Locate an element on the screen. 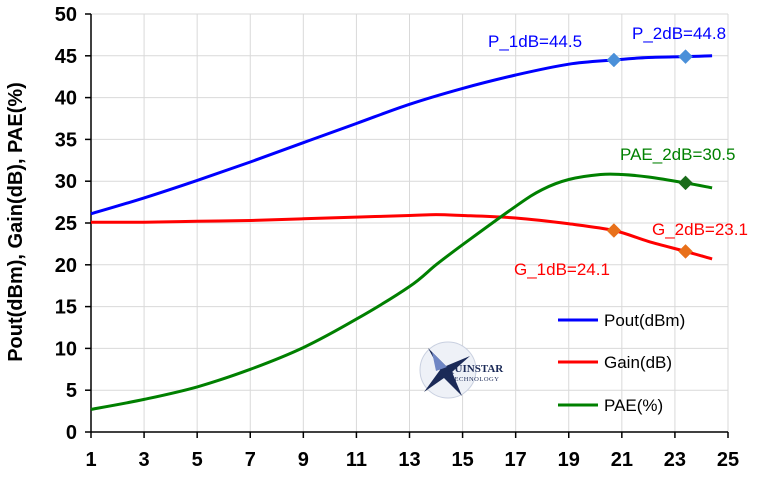 The width and height of the screenshot is (769, 481). quinstar-logo: QUINSTAR TECHNOLOGY is located at coordinates (461, 370).